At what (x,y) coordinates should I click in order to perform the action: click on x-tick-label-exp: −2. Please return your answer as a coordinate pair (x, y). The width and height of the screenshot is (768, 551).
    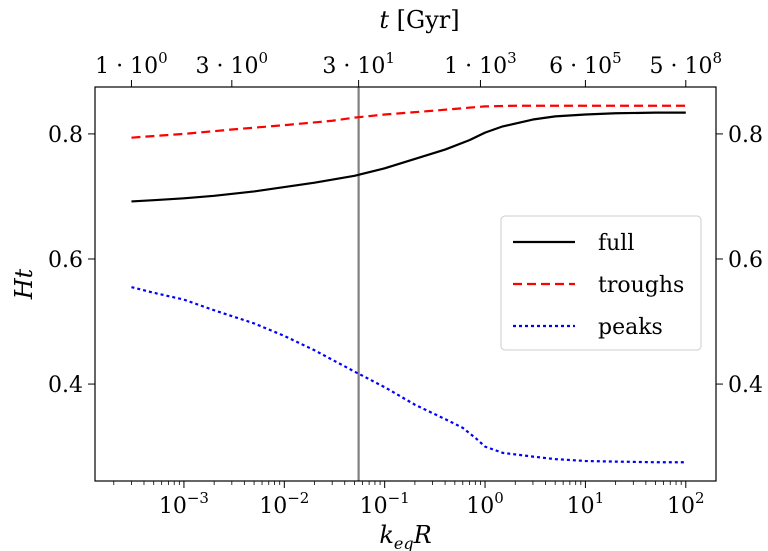
    Looking at the image, I should click on (298, 498).